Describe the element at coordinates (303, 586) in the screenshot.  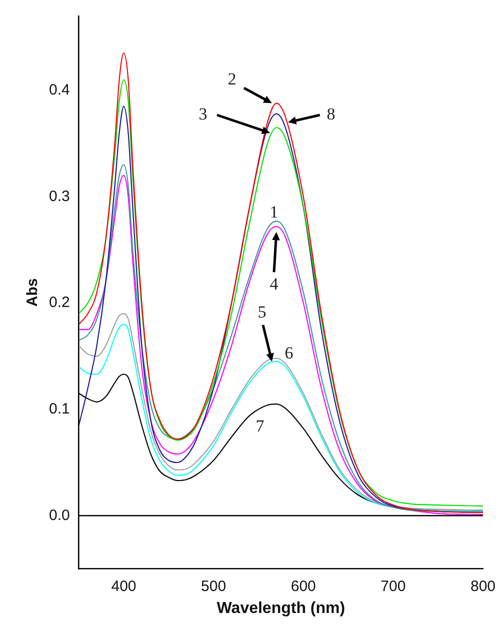
I see `x-tick-label: 600` at that location.